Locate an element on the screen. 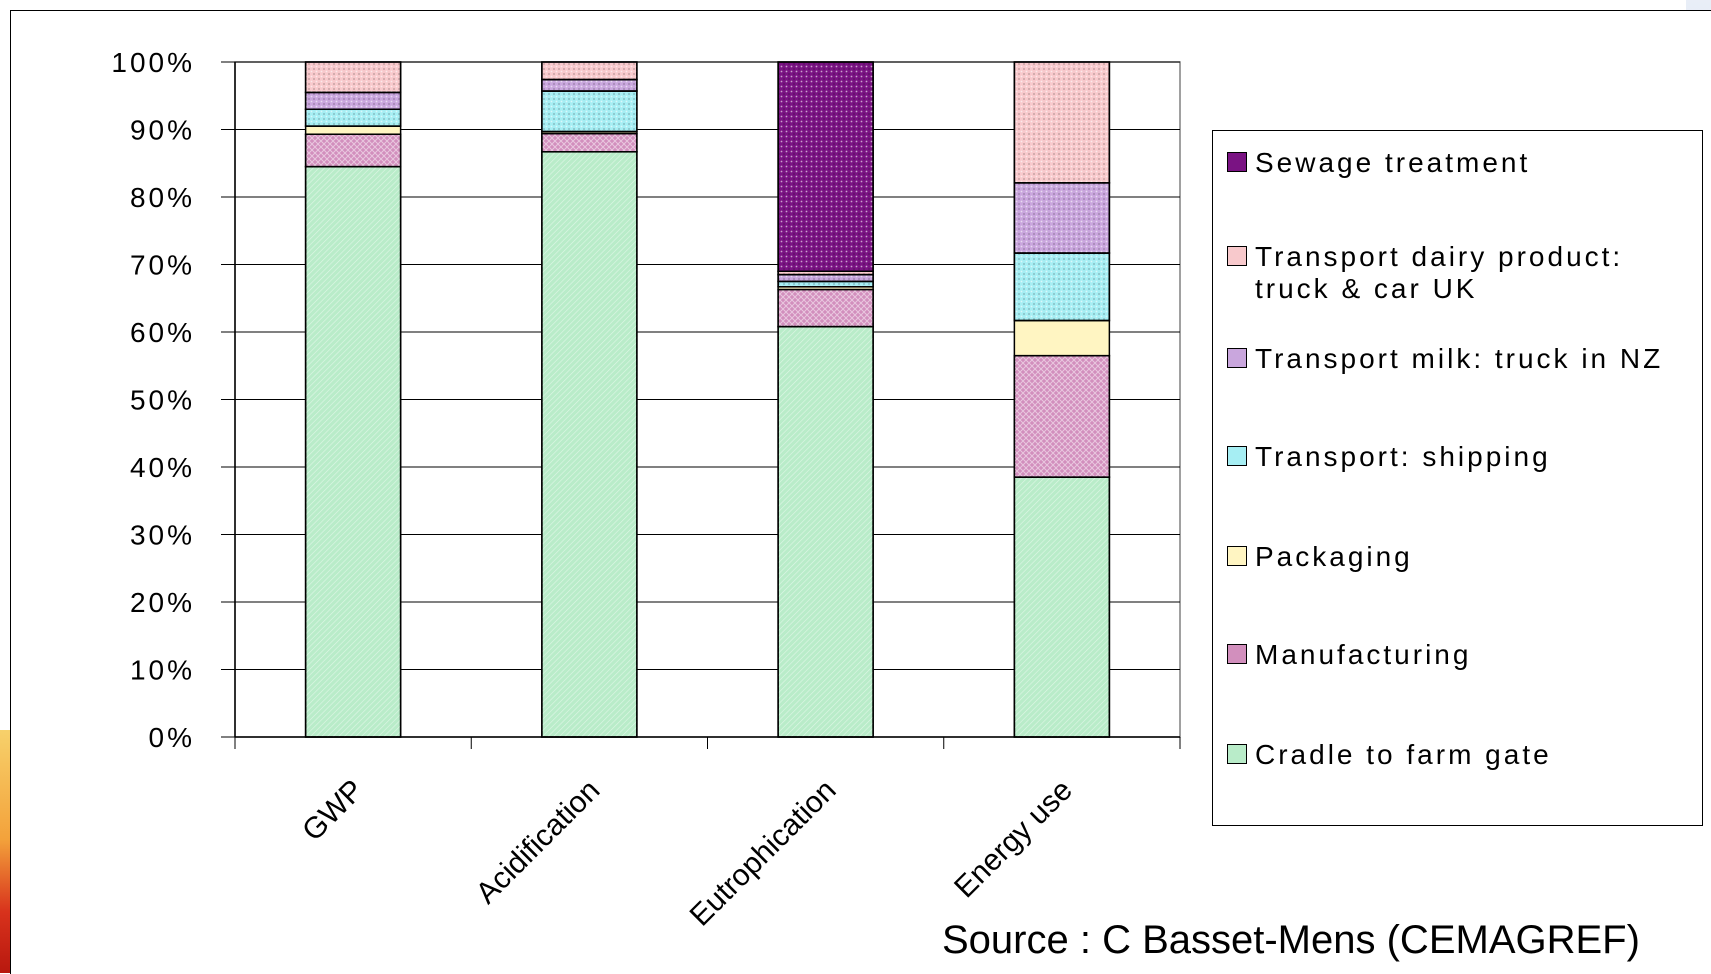 Image resolution: width=1711 pixels, height=974 pixels. legend-label: Transport: shipping is located at coordinates (1403, 456).